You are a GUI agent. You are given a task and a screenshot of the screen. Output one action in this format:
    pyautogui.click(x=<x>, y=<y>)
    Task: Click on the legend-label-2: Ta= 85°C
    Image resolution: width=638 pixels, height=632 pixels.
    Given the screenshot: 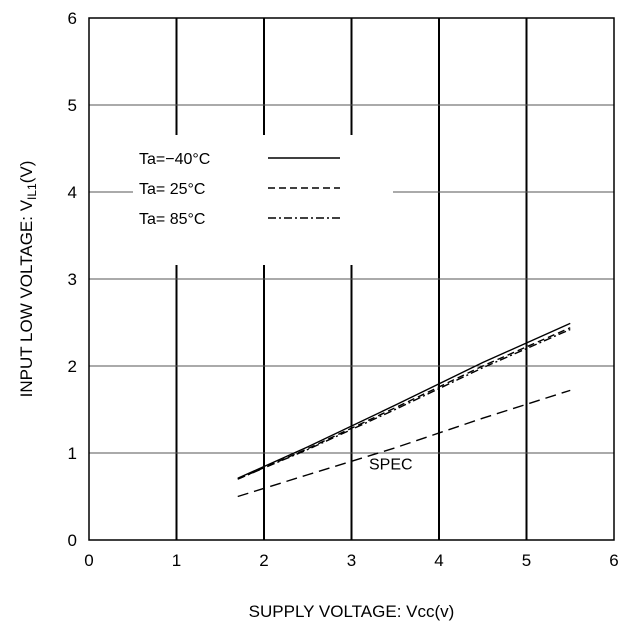 What is the action you would take?
    pyautogui.click(x=172, y=219)
    